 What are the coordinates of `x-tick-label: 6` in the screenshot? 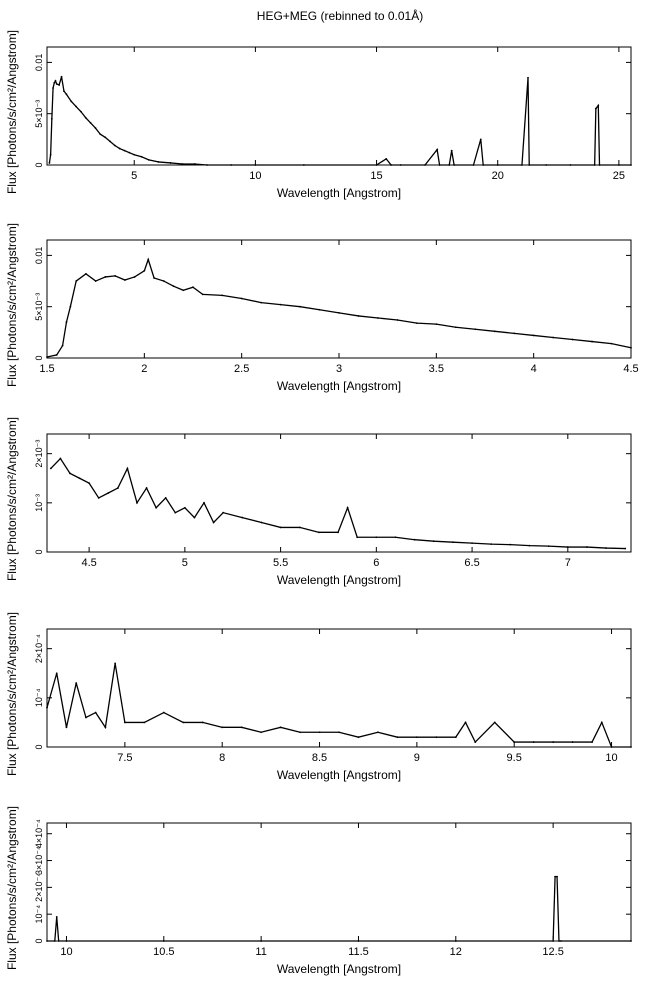 It's located at (376, 563).